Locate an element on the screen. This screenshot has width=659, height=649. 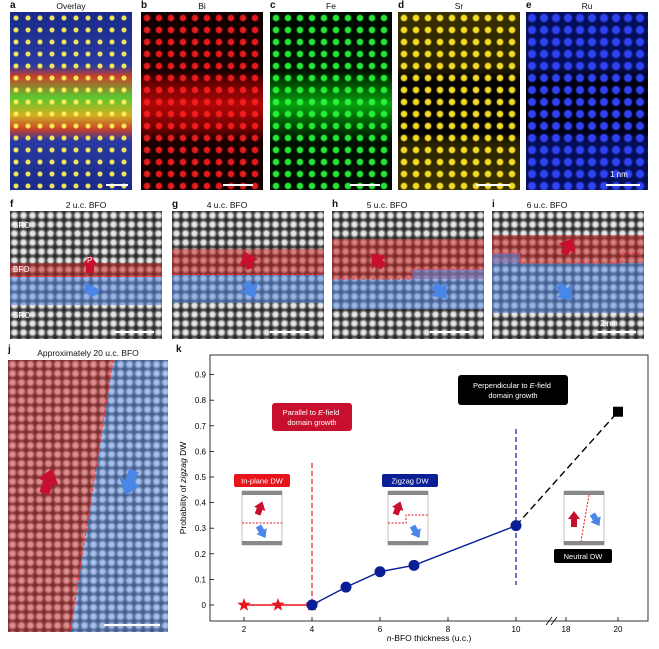
fe-map is located at coordinates (331, 101).